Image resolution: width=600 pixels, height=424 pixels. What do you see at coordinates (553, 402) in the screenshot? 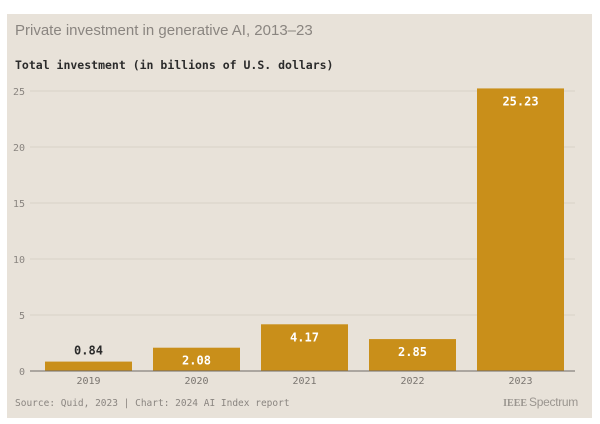
I see `brand-name: Spectrum` at bounding box center [553, 402].